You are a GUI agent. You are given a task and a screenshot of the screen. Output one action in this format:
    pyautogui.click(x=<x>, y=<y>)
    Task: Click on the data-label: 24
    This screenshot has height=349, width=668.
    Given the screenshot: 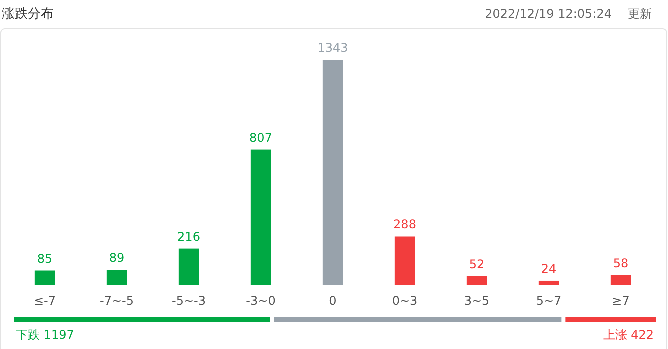 What is the action you would take?
    pyautogui.click(x=549, y=269)
    